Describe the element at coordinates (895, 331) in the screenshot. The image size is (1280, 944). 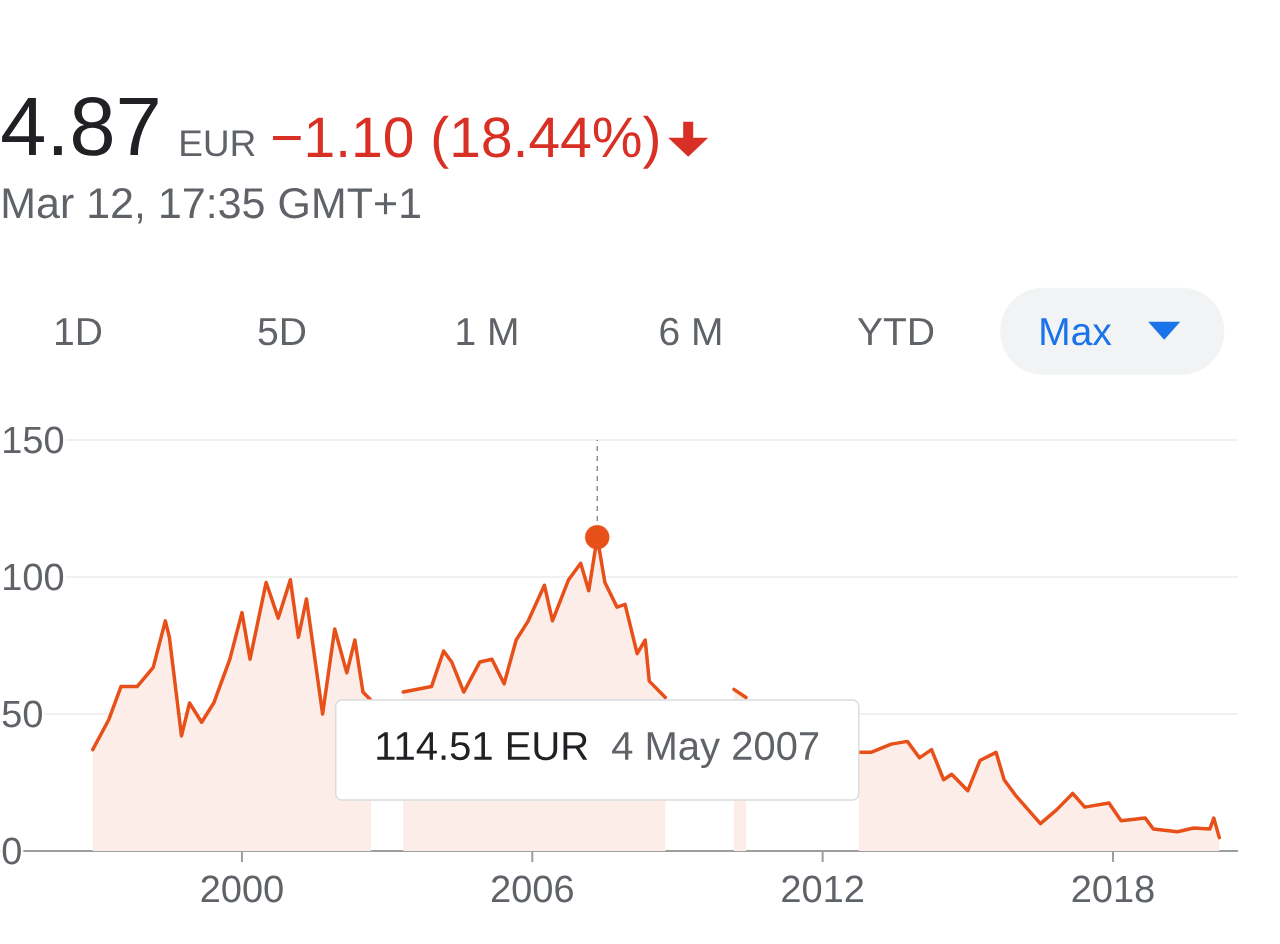
I see `text: YTD` at that location.